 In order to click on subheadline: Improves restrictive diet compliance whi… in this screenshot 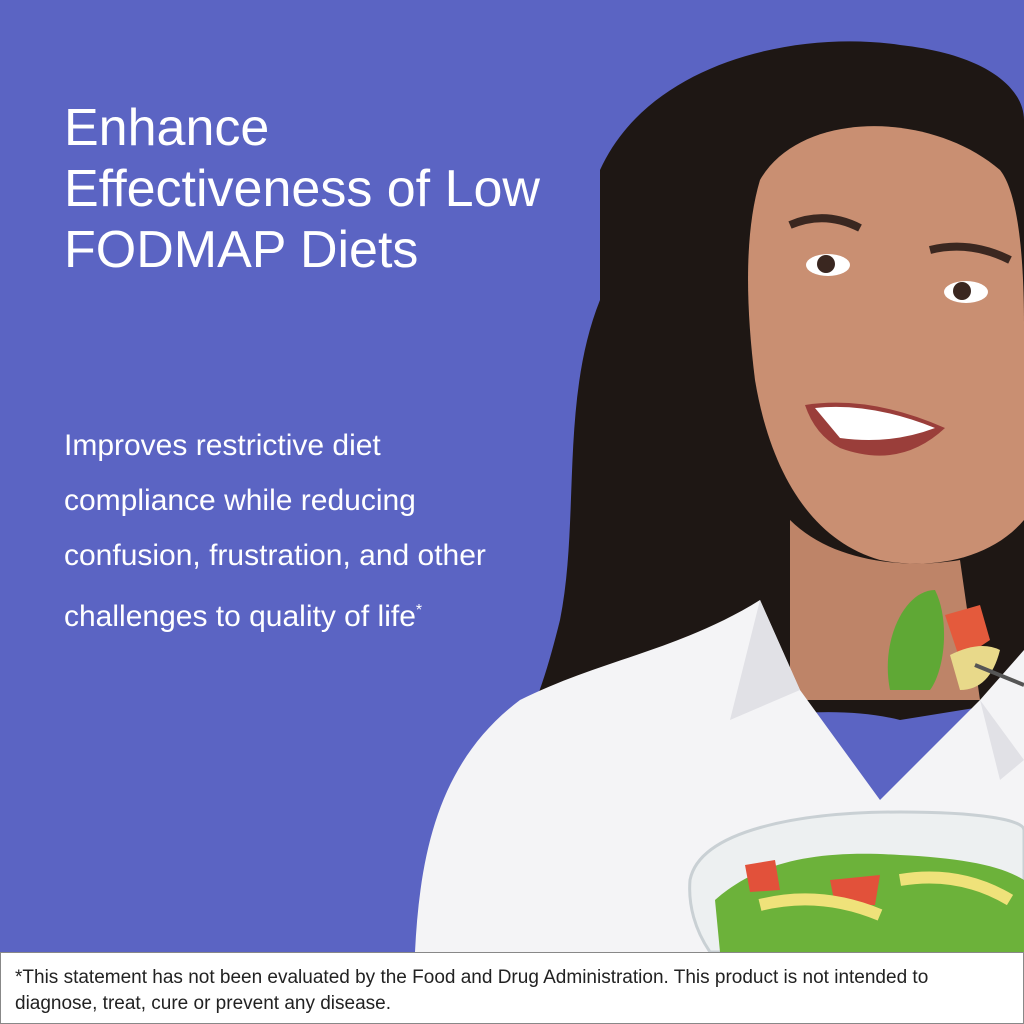, I will do `click(294, 531)`.